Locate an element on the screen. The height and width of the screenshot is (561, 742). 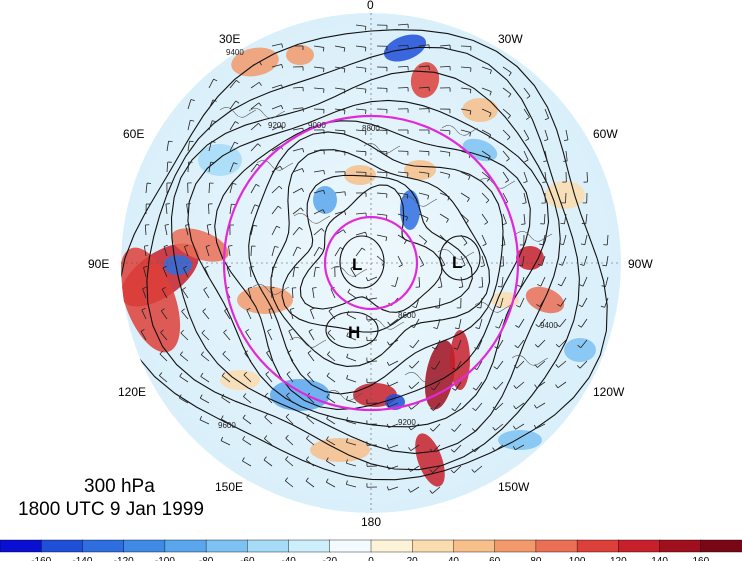
contour-label: 9000 is located at coordinates (317, 125).